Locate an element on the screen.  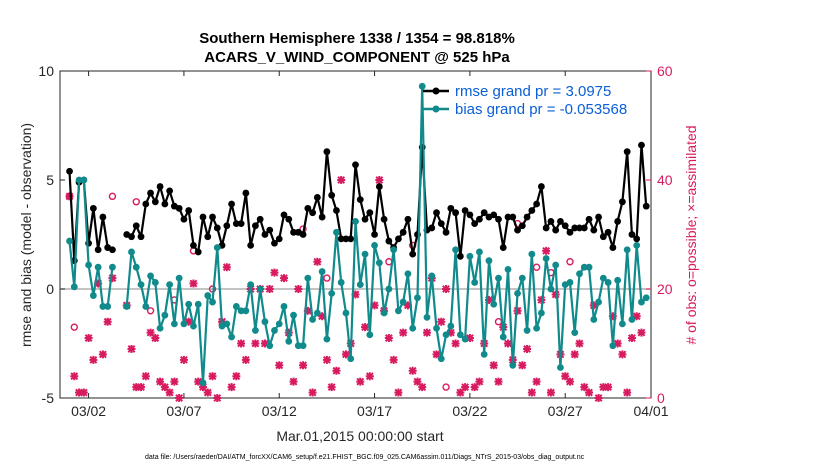
obs-possible-marker is located at coordinates (112, 196).